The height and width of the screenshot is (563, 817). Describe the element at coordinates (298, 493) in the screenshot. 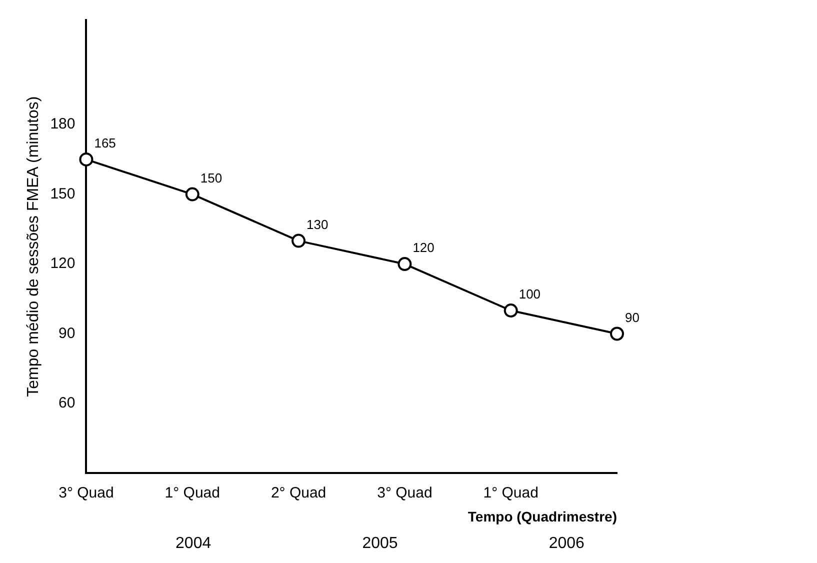

I see `x-tick-label: 2° Quad` at that location.